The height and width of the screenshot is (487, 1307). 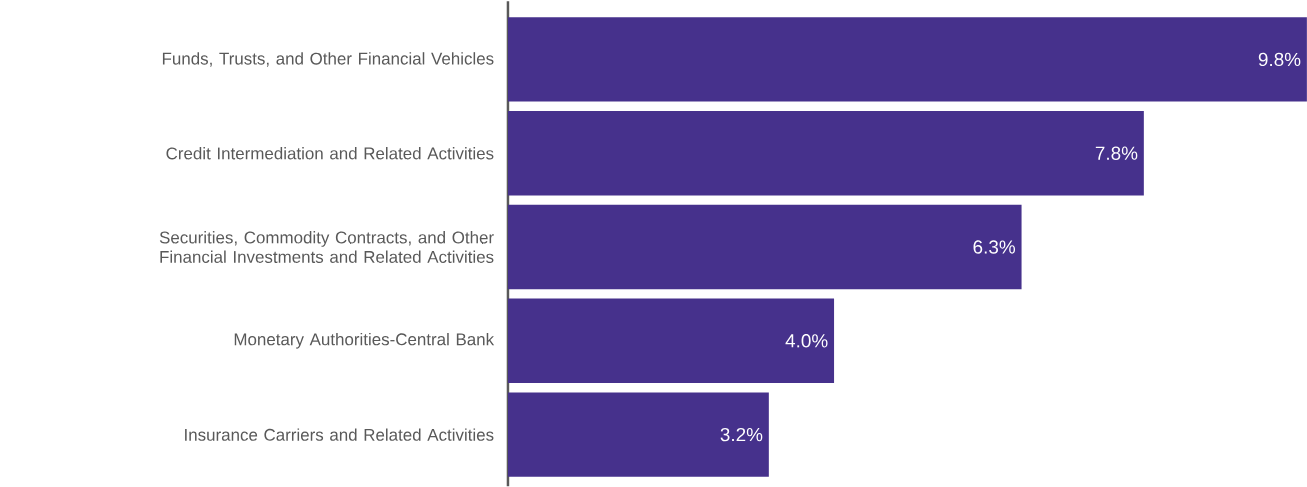 What do you see at coordinates (339, 434) in the screenshot?
I see `y-tick-label: Insurance Carriers and Related Activities` at bounding box center [339, 434].